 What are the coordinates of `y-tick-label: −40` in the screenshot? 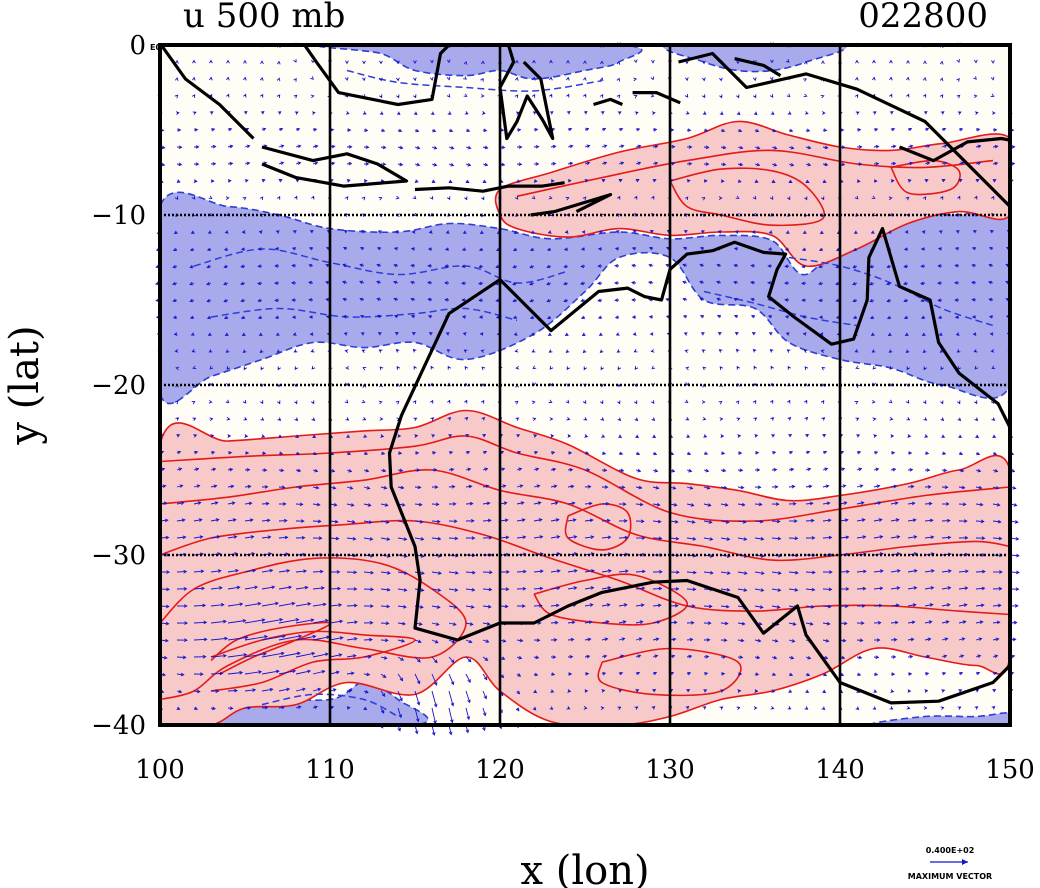 It's located at (118, 726).